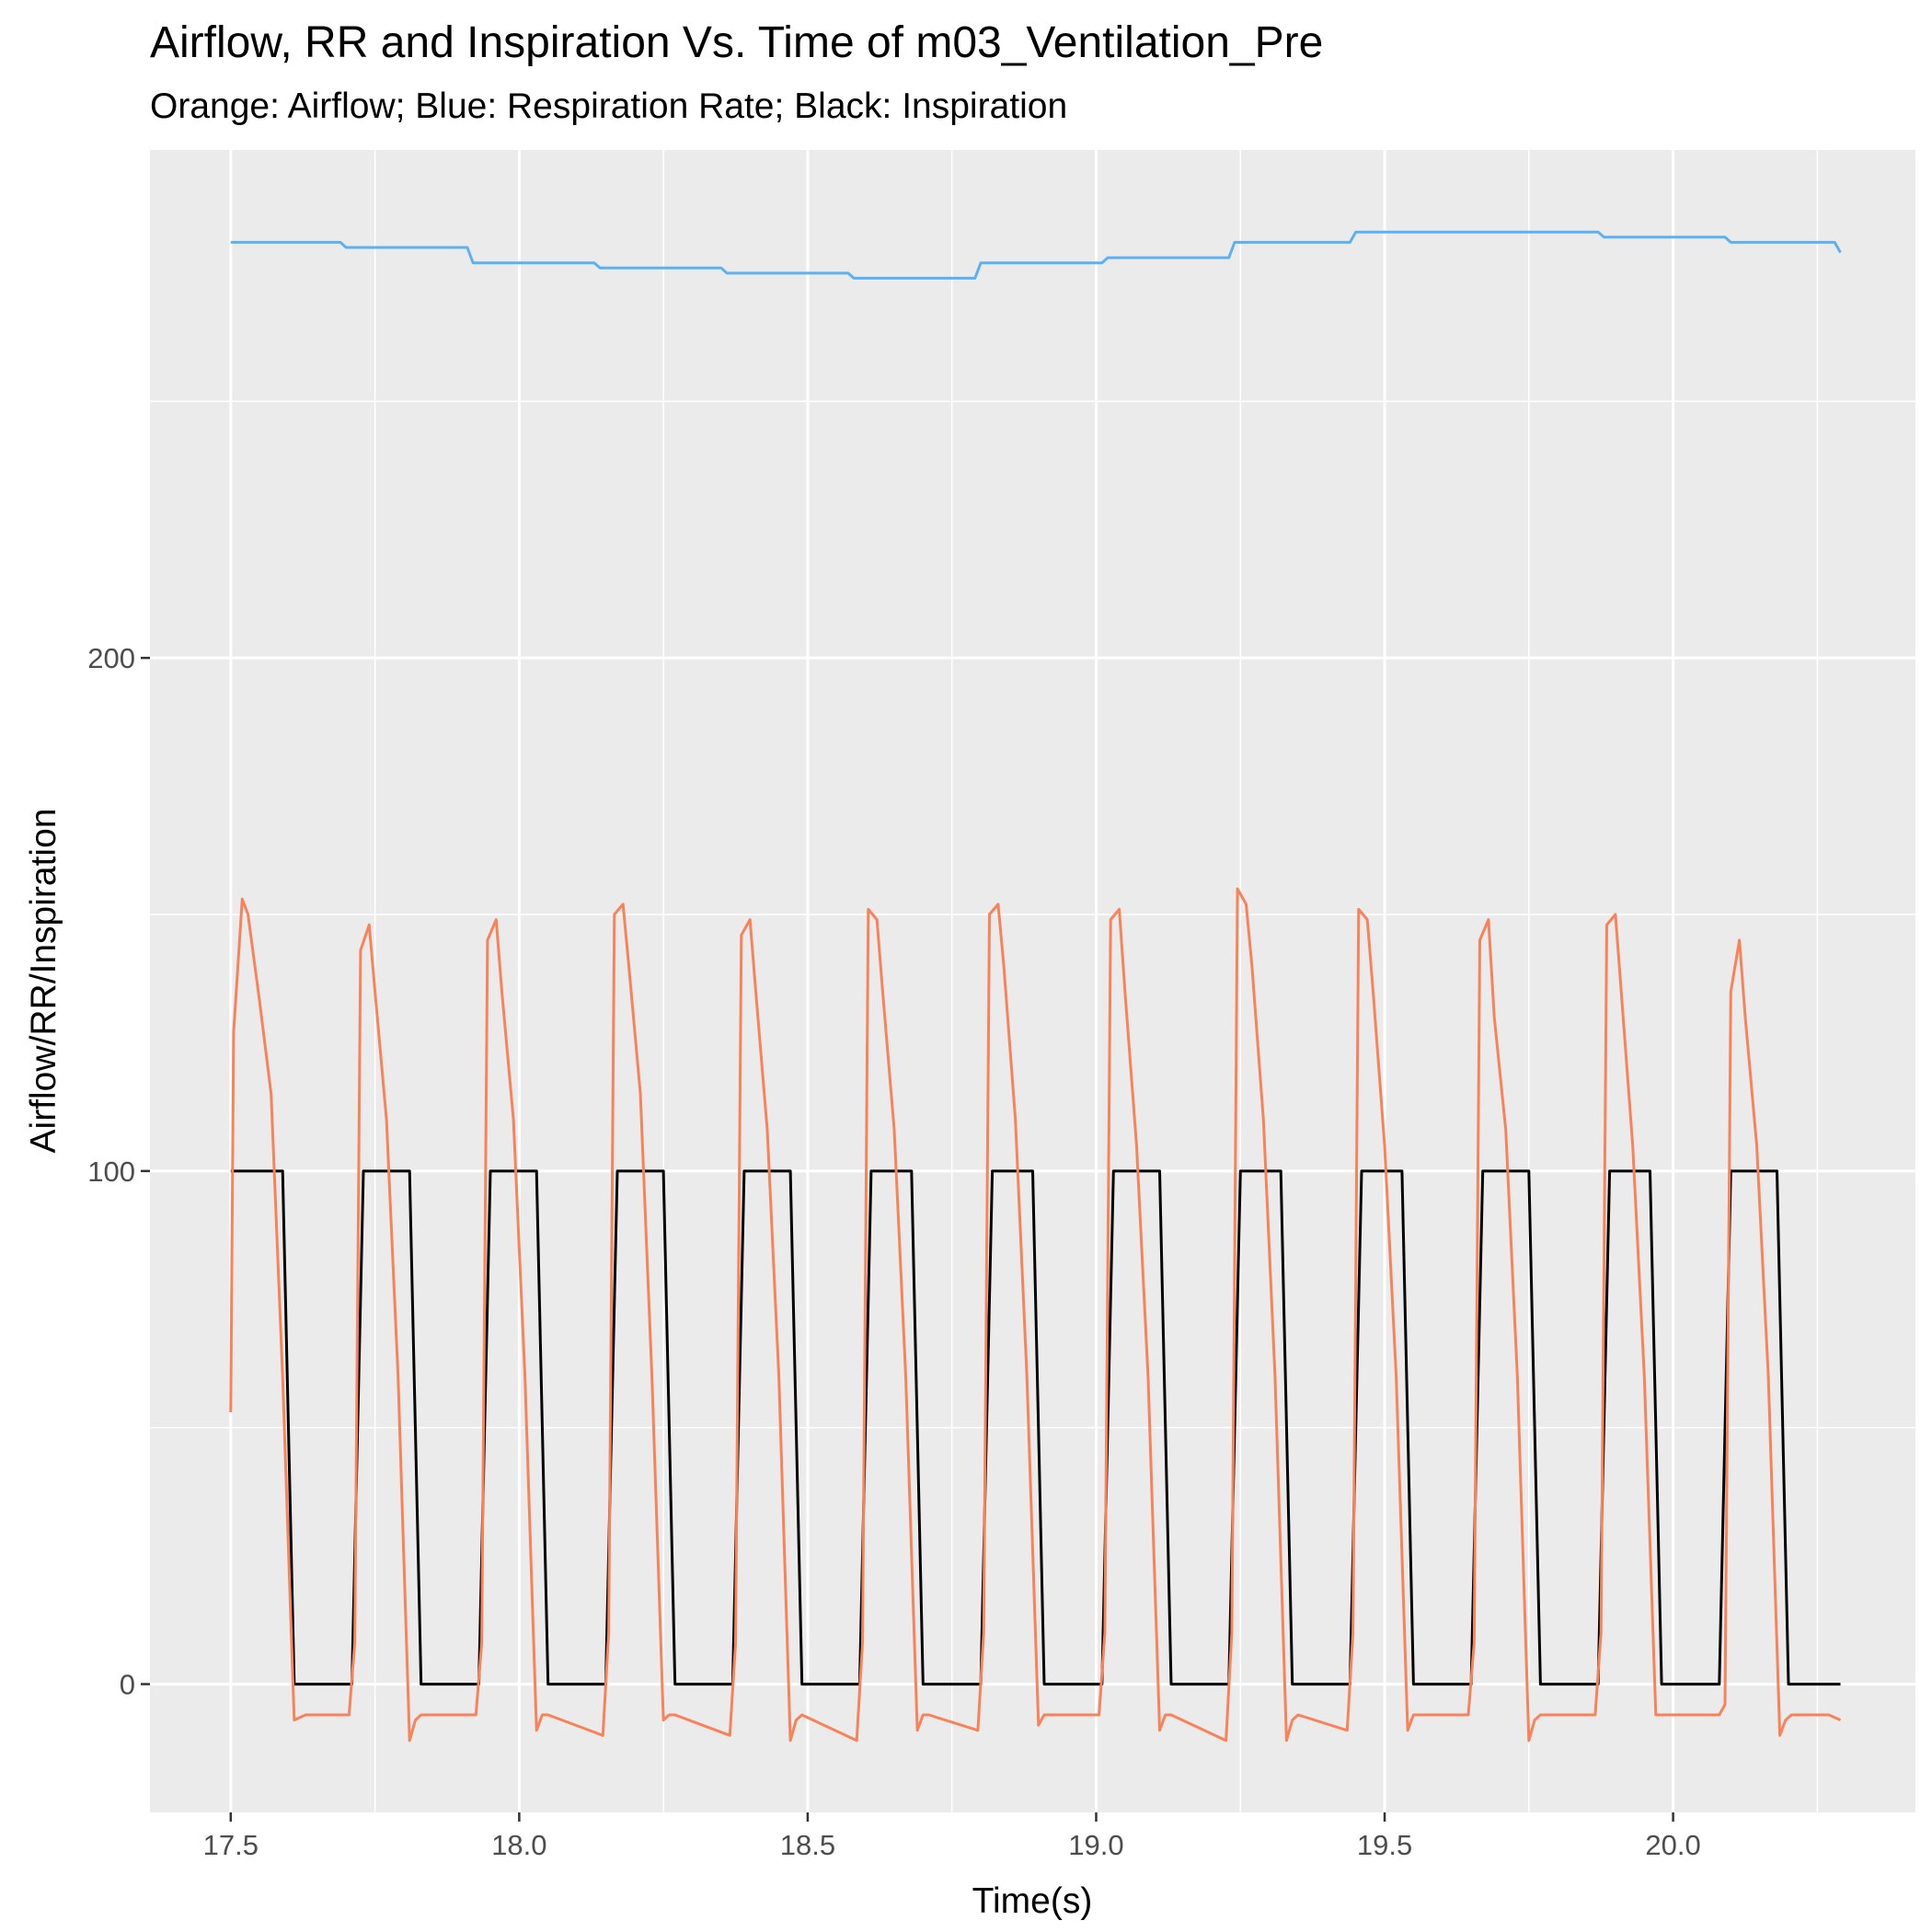 Image resolution: width=1932 pixels, height=1932 pixels. What do you see at coordinates (1095, 1845) in the screenshot?
I see `x-tick-label: 19.0` at bounding box center [1095, 1845].